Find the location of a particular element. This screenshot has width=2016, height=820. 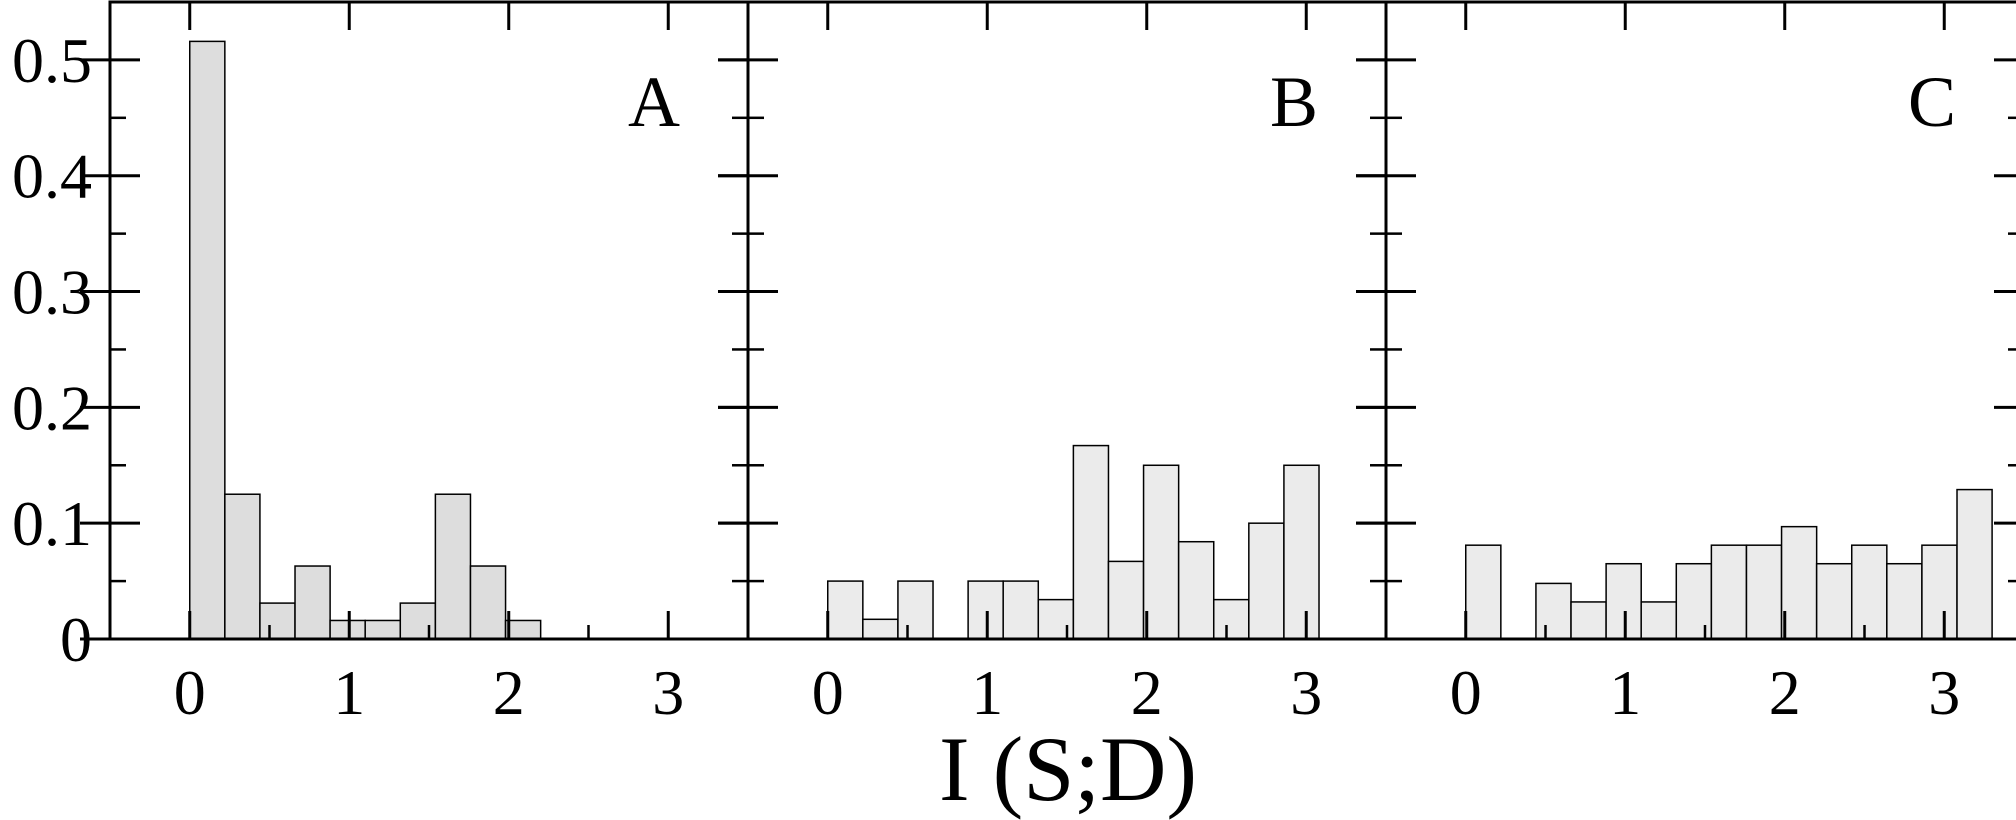

panel-label: C is located at coordinates (1932, 102).